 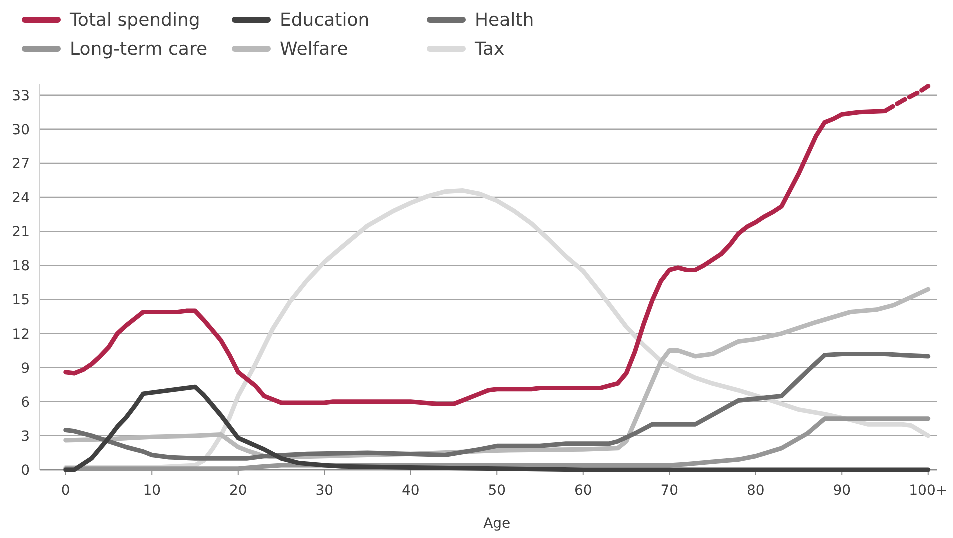 What do you see at coordinates (65, 491) in the screenshot?
I see `x-tick-label: 0` at bounding box center [65, 491].